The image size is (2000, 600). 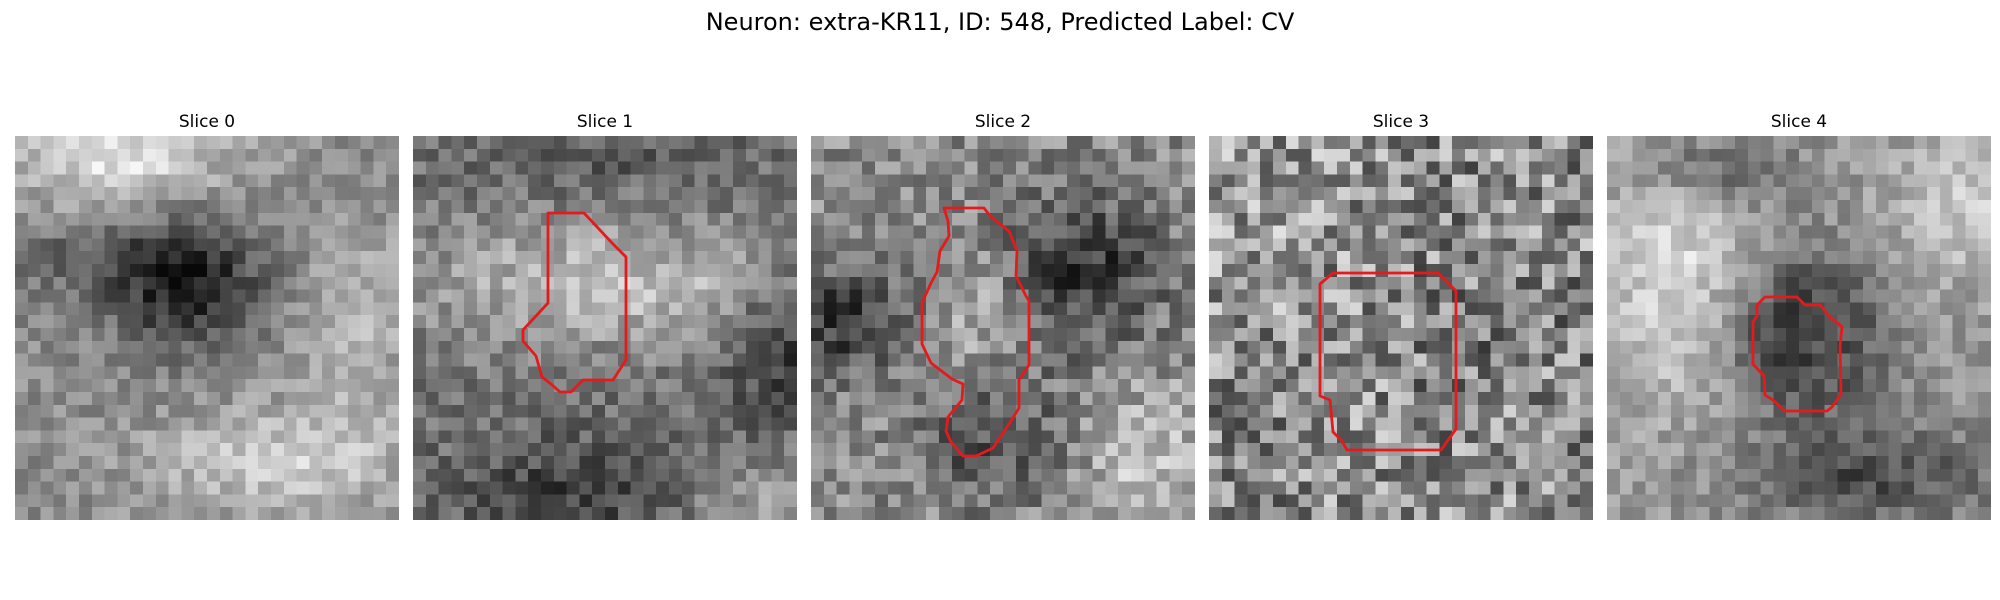 What do you see at coordinates (1401, 122) in the screenshot?
I see `slice-title: Slice 3` at bounding box center [1401, 122].